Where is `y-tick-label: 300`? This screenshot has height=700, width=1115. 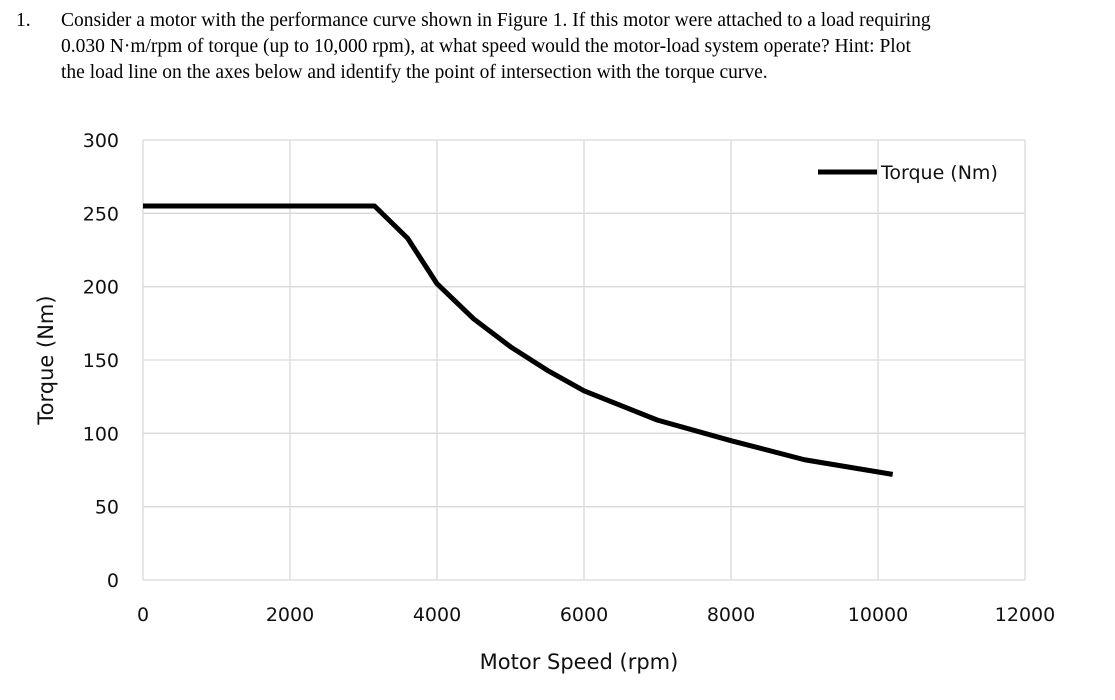
y-tick-label: 300 is located at coordinates (101, 141).